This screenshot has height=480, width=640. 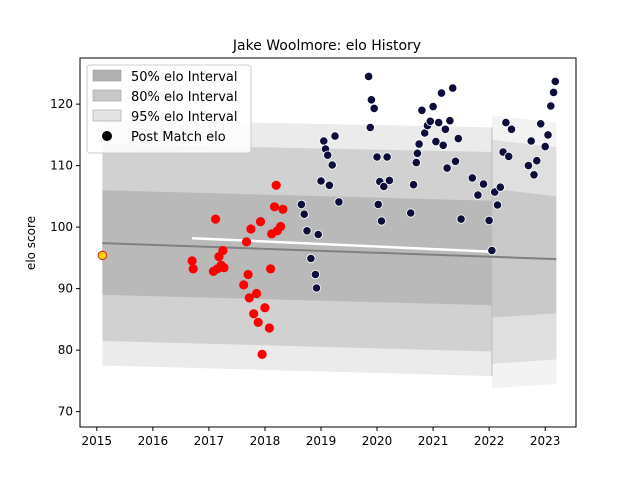 I want to click on band-80-recent, so click(x=524, y=251).